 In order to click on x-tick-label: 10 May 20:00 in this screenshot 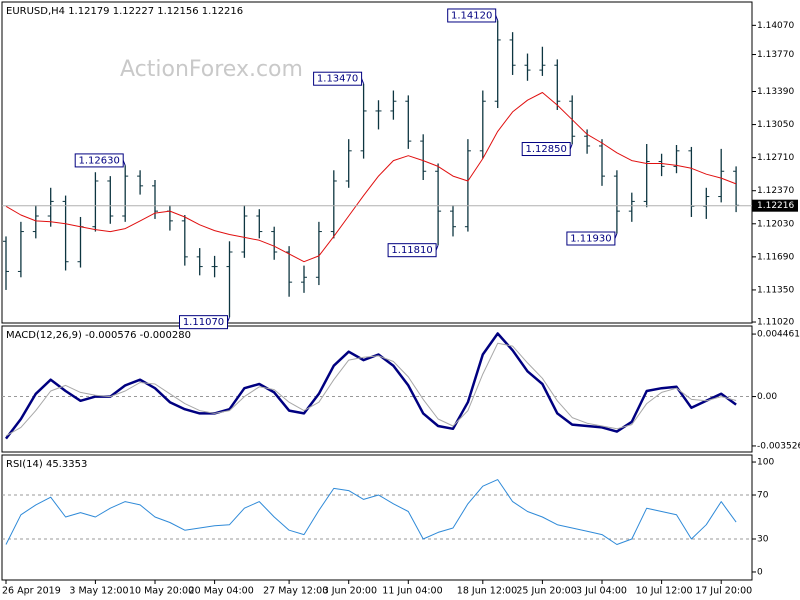, I will do `click(161, 591)`.